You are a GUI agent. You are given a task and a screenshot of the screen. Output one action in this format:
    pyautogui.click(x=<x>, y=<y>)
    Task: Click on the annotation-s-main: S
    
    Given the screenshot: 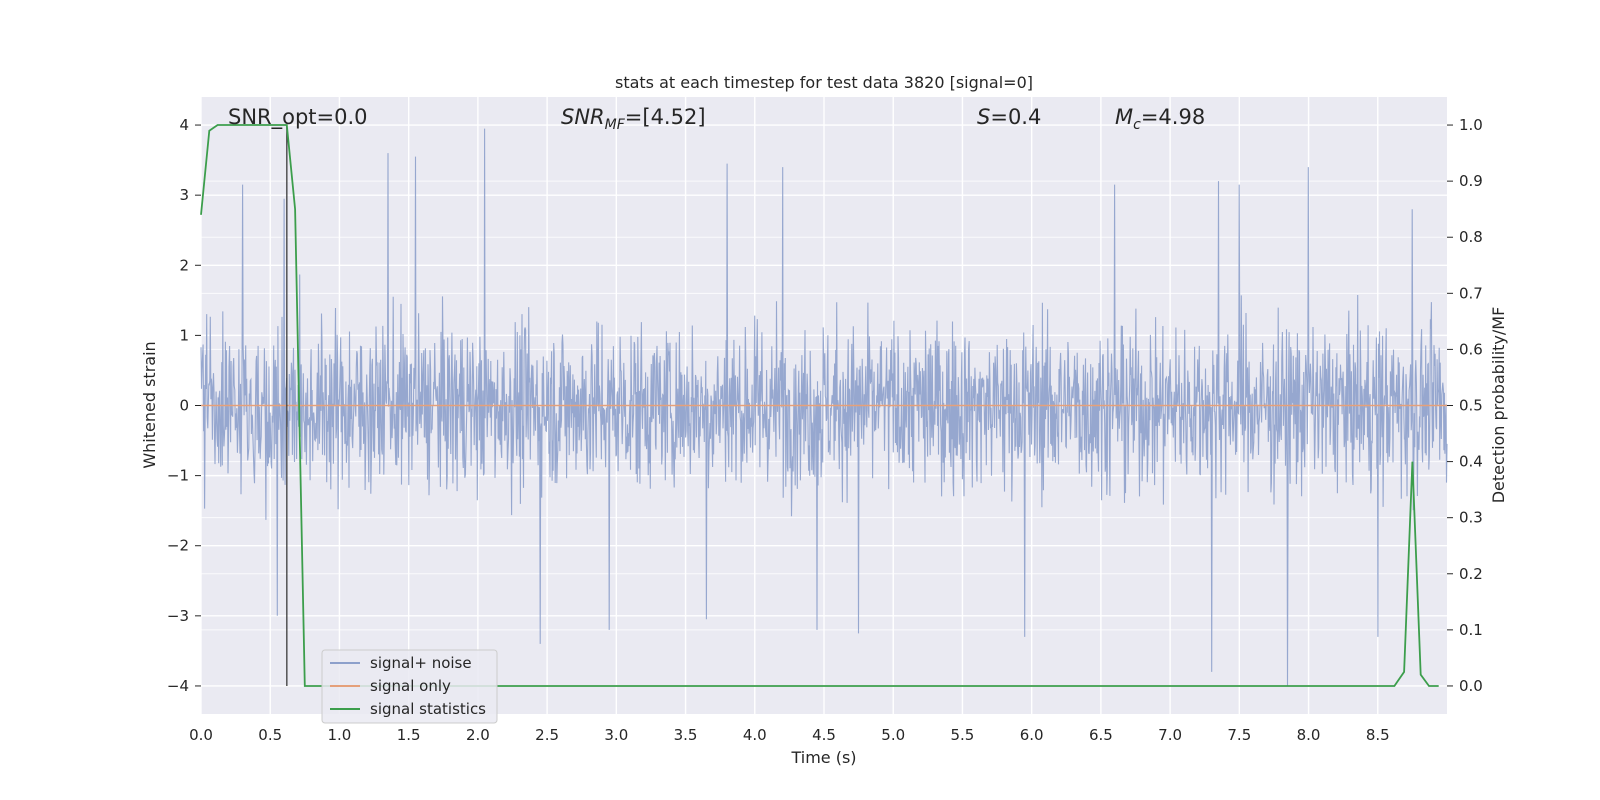 What is the action you would take?
    pyautogui.click(x=983, y=117)
    